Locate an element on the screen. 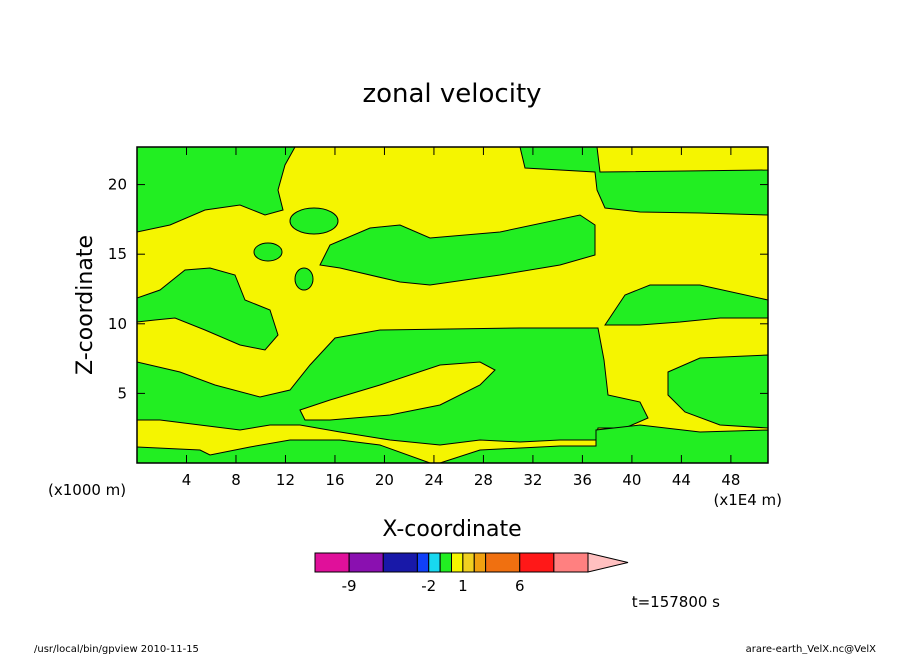 The height and width of the screenshot is (654, 904). x-tick-label: 28 is located at coordinates (483, 480).